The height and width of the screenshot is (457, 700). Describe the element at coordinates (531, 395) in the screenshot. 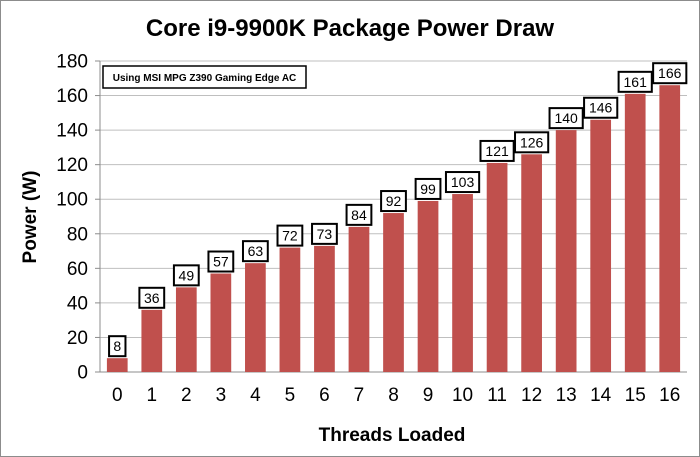

I see `x-tick-label: 12` at that location.